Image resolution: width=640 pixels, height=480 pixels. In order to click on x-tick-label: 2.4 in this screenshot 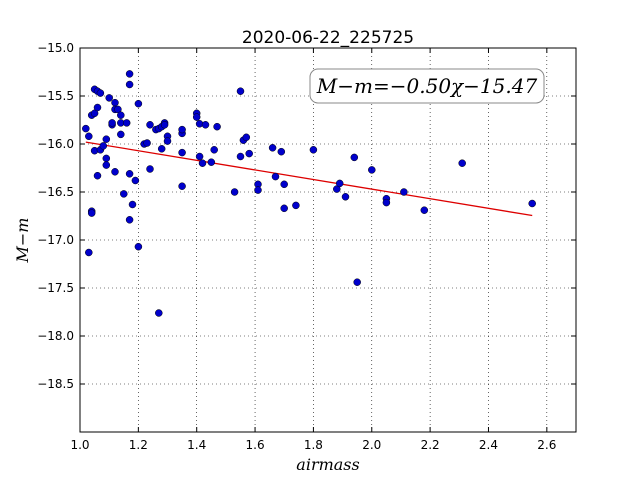, I will do `click(488, 445)`.